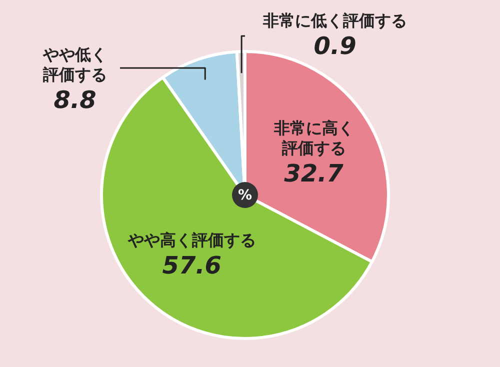 The width and height of the screenshot is (500, 367). I want to click on slice-label: やや低く評価する, so click(74, 64).